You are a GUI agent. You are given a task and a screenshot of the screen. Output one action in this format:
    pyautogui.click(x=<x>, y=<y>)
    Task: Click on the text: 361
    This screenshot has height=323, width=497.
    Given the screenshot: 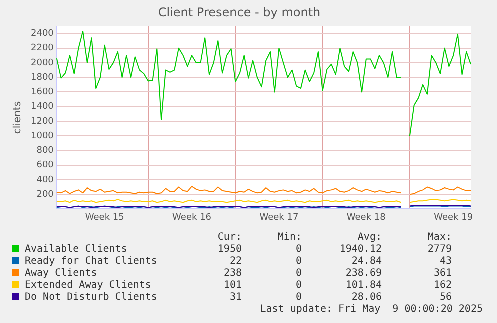 What is the action you would take?
    pyautogui.click(x=442, y=274)
    